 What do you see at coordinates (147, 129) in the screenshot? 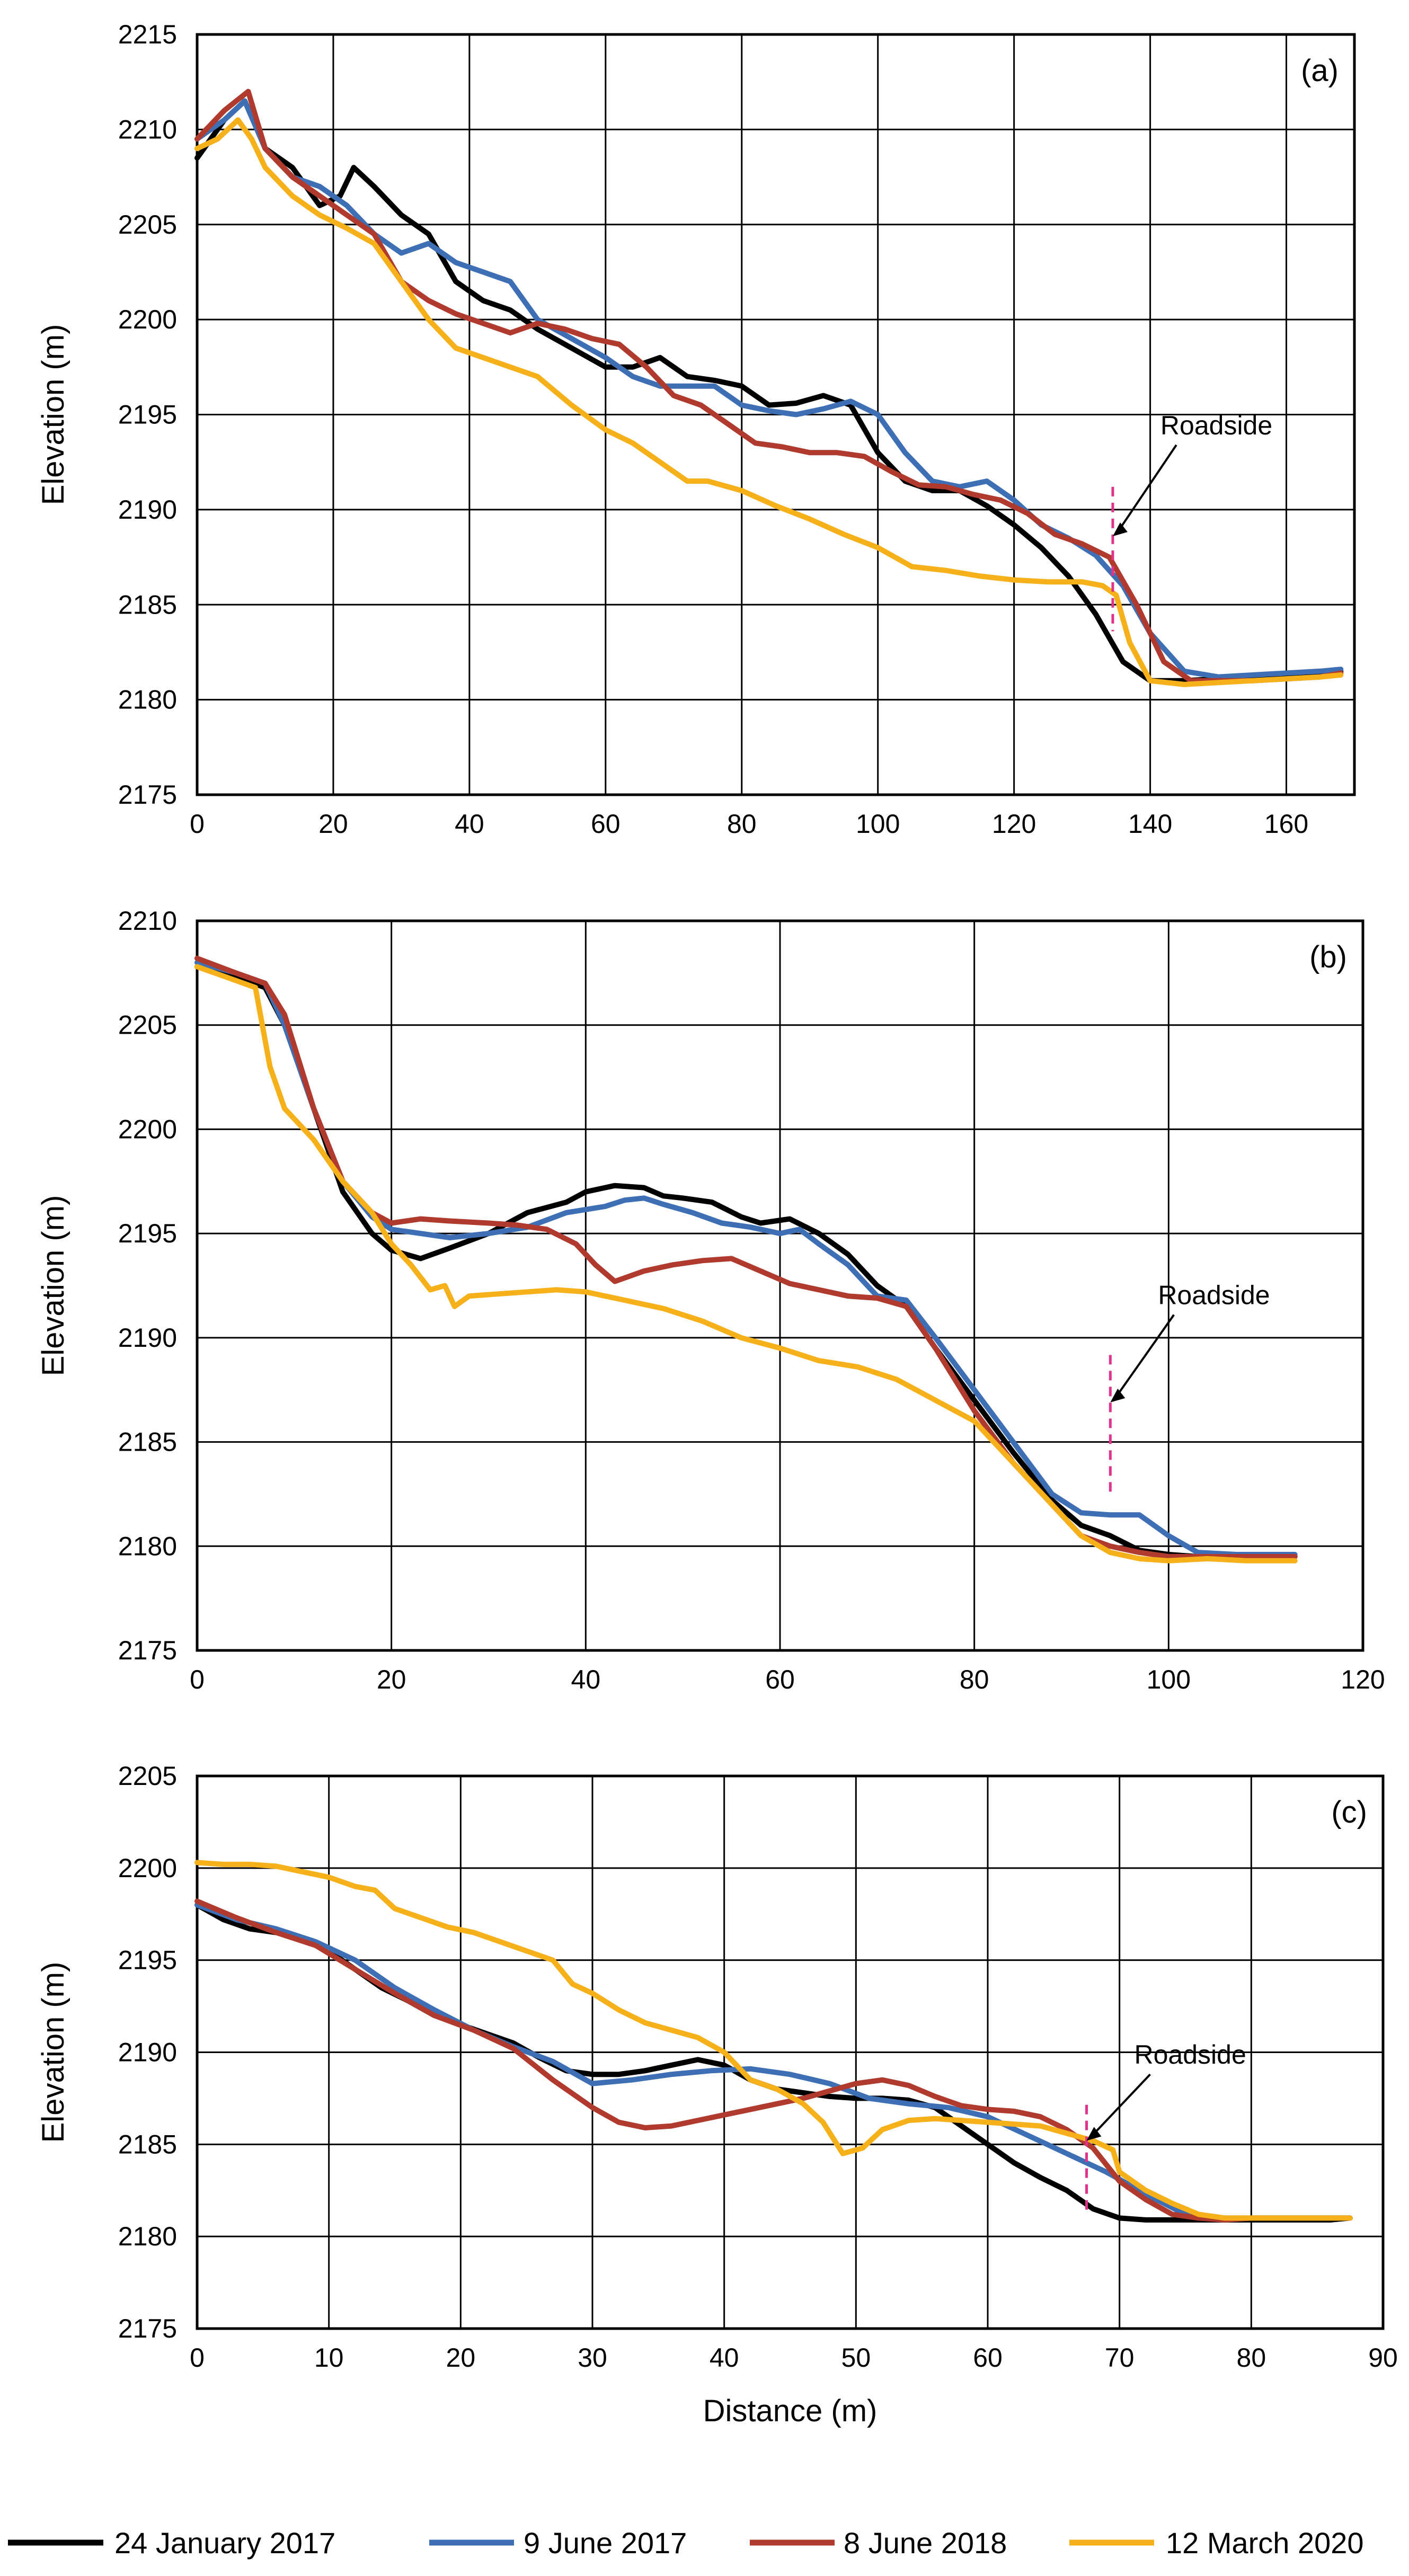
I see `y-tick-label-a-7: 2210` at bounding box center [147, 129].